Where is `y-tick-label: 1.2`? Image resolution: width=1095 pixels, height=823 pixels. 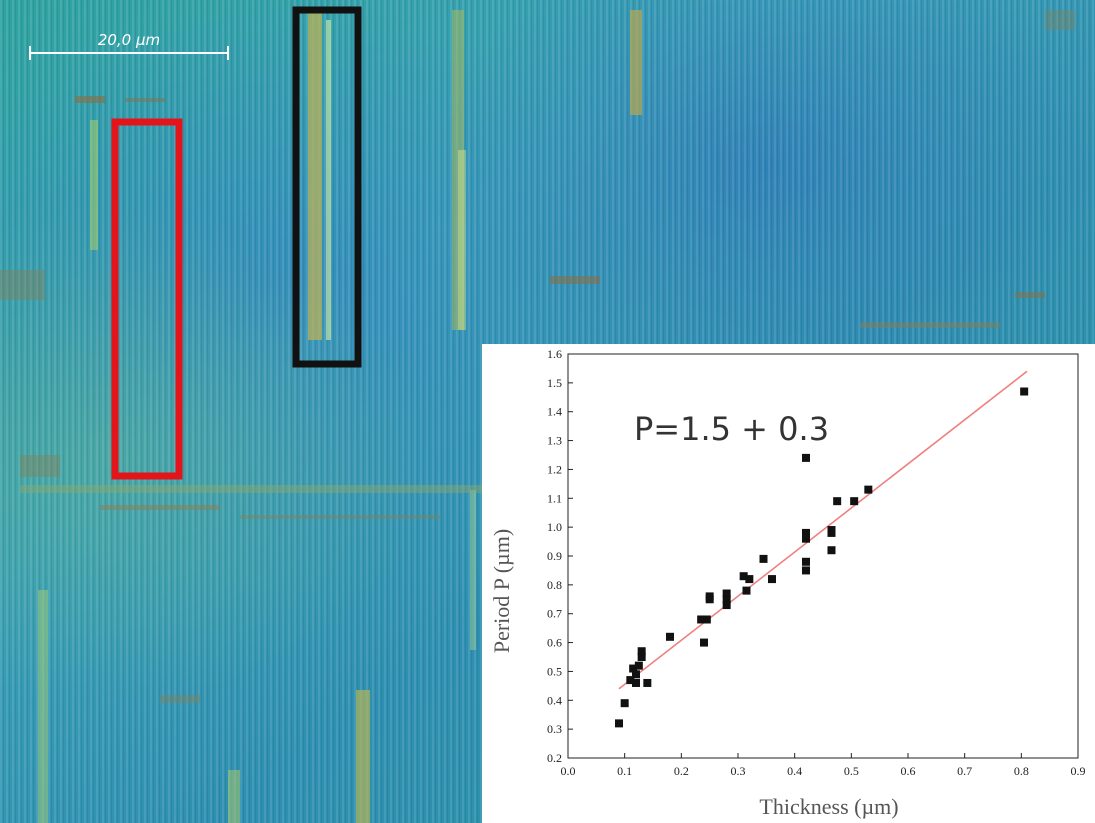
y-tick-label: 1.2 is located at coordinates (554, 469).